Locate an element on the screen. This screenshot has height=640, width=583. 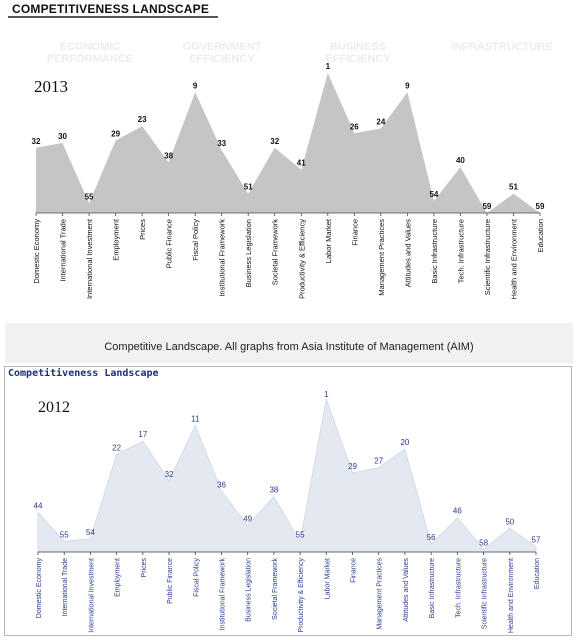
data-label: 46 is located at coordinates (457, 511).